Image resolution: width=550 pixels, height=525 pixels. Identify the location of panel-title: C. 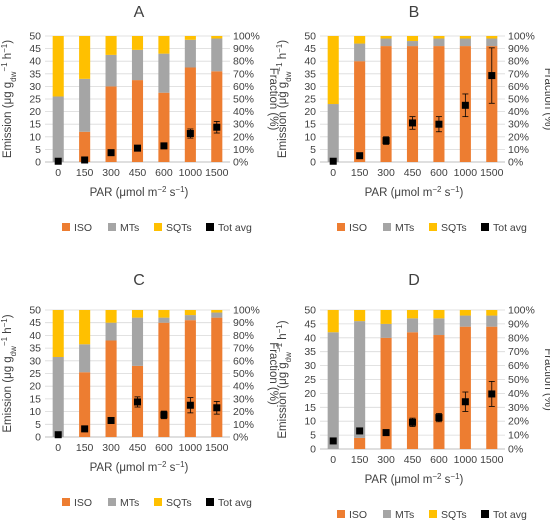
(139, 280).